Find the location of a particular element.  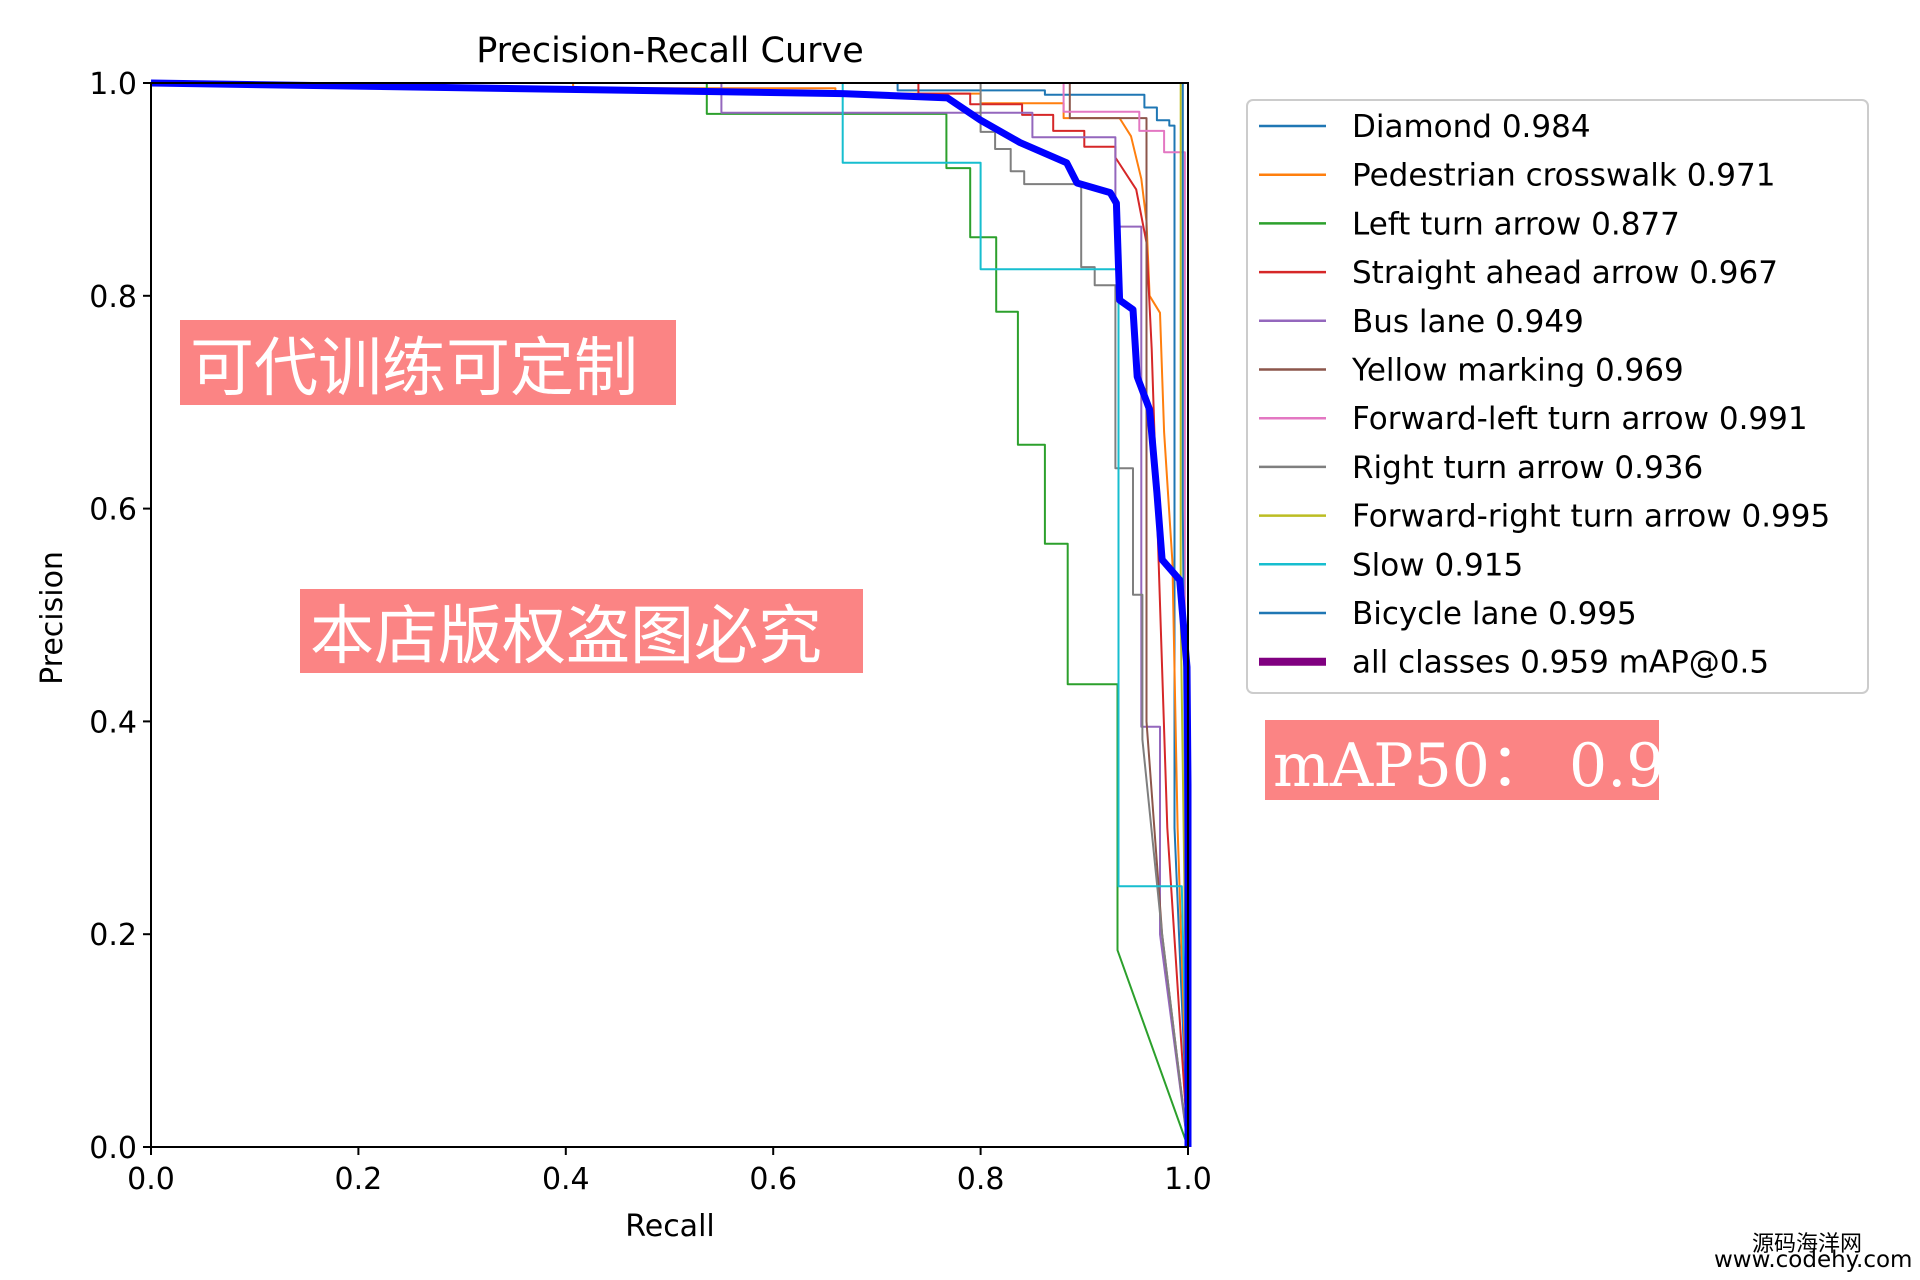

y-tick-label: 0.8 is located at coordinates (113, 297).